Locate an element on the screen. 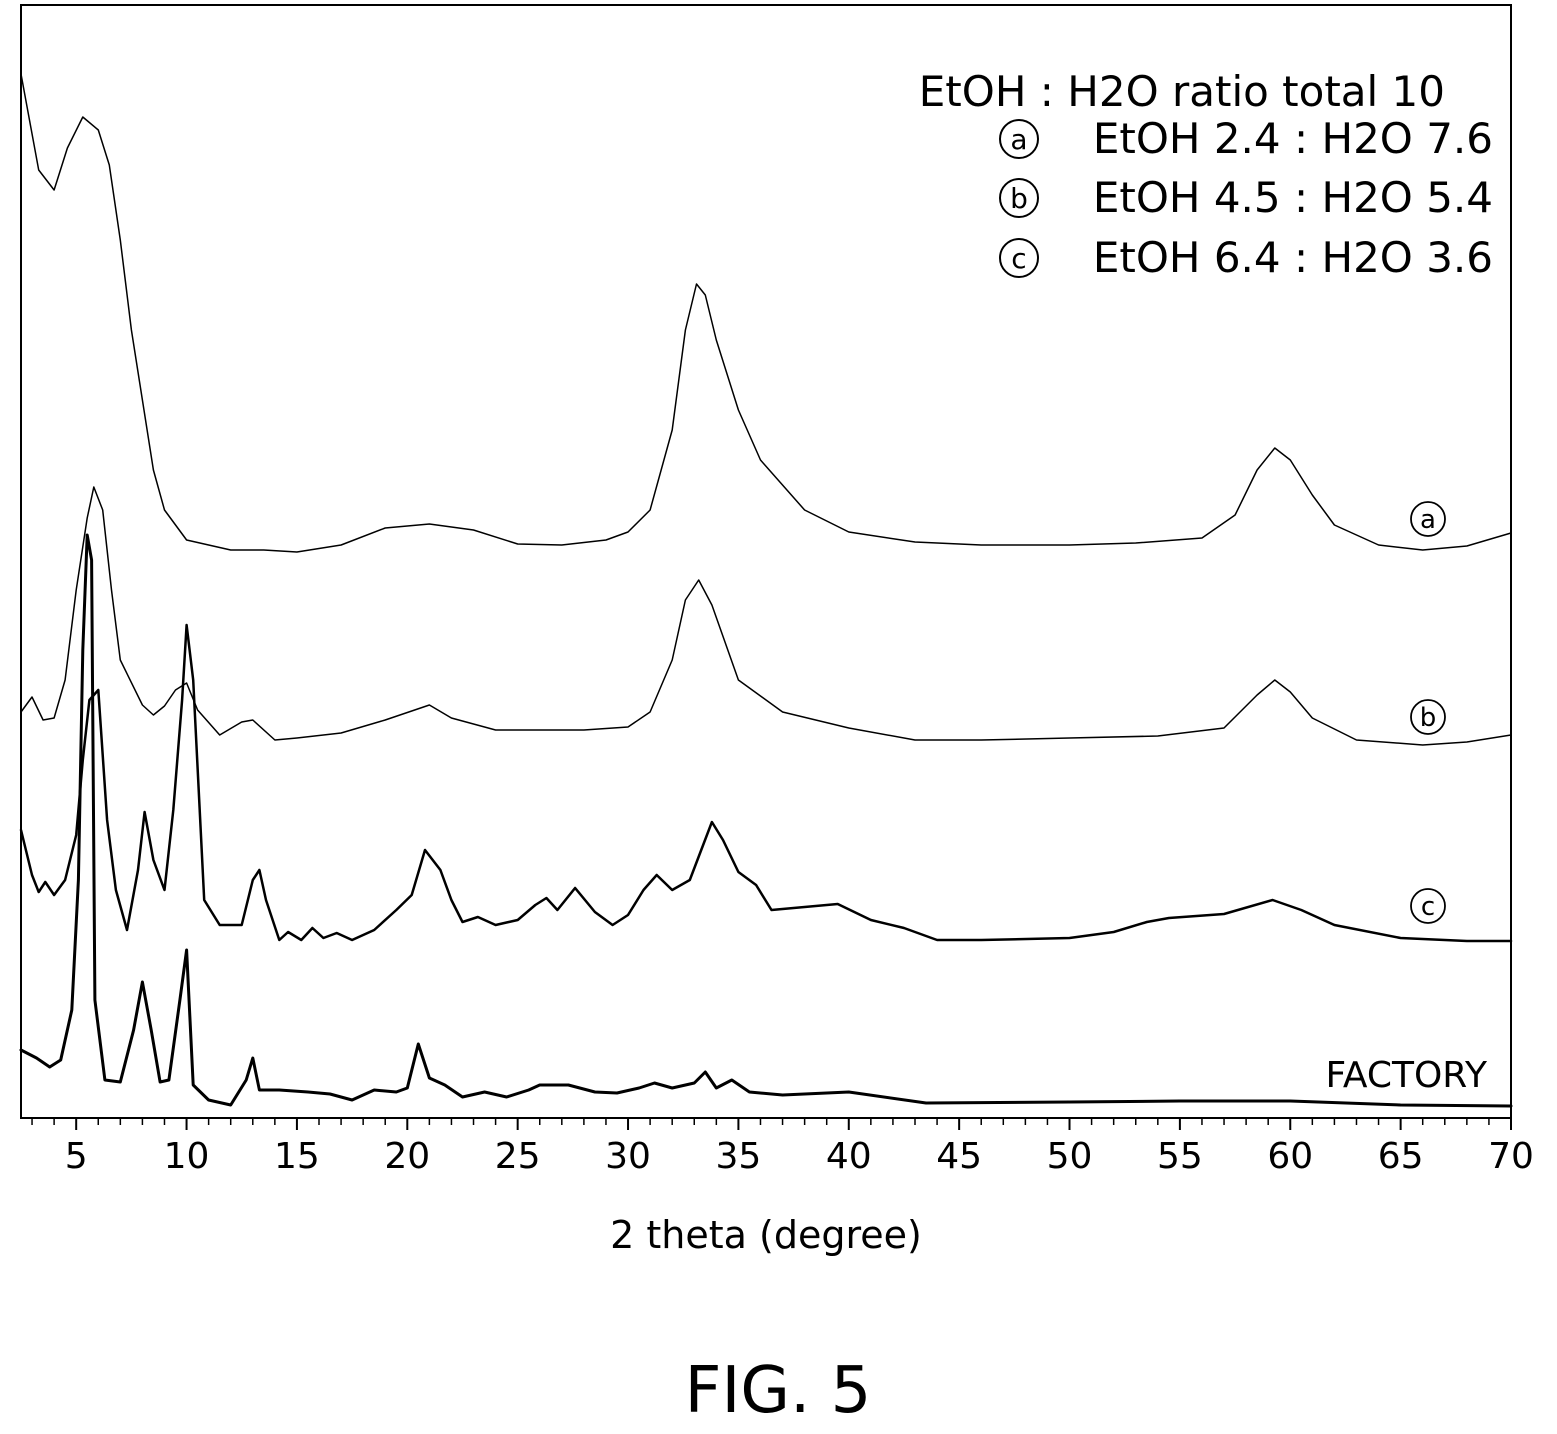 This screenshot has height=1434, width=1557. x-tick-label: 25 is located at coordinates (518, 1156).